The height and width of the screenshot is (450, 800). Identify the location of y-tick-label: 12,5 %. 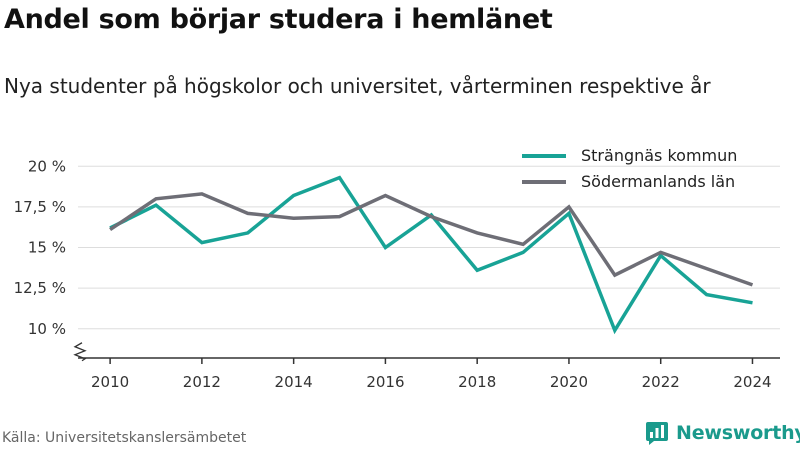
(40, 288).